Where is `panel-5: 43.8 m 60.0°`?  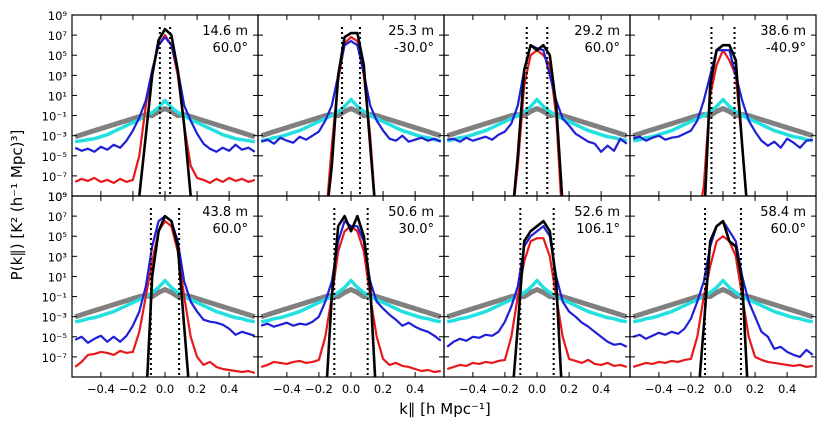 panel-5: 43.8 m 60.0° is located at coordinates (165, 286).